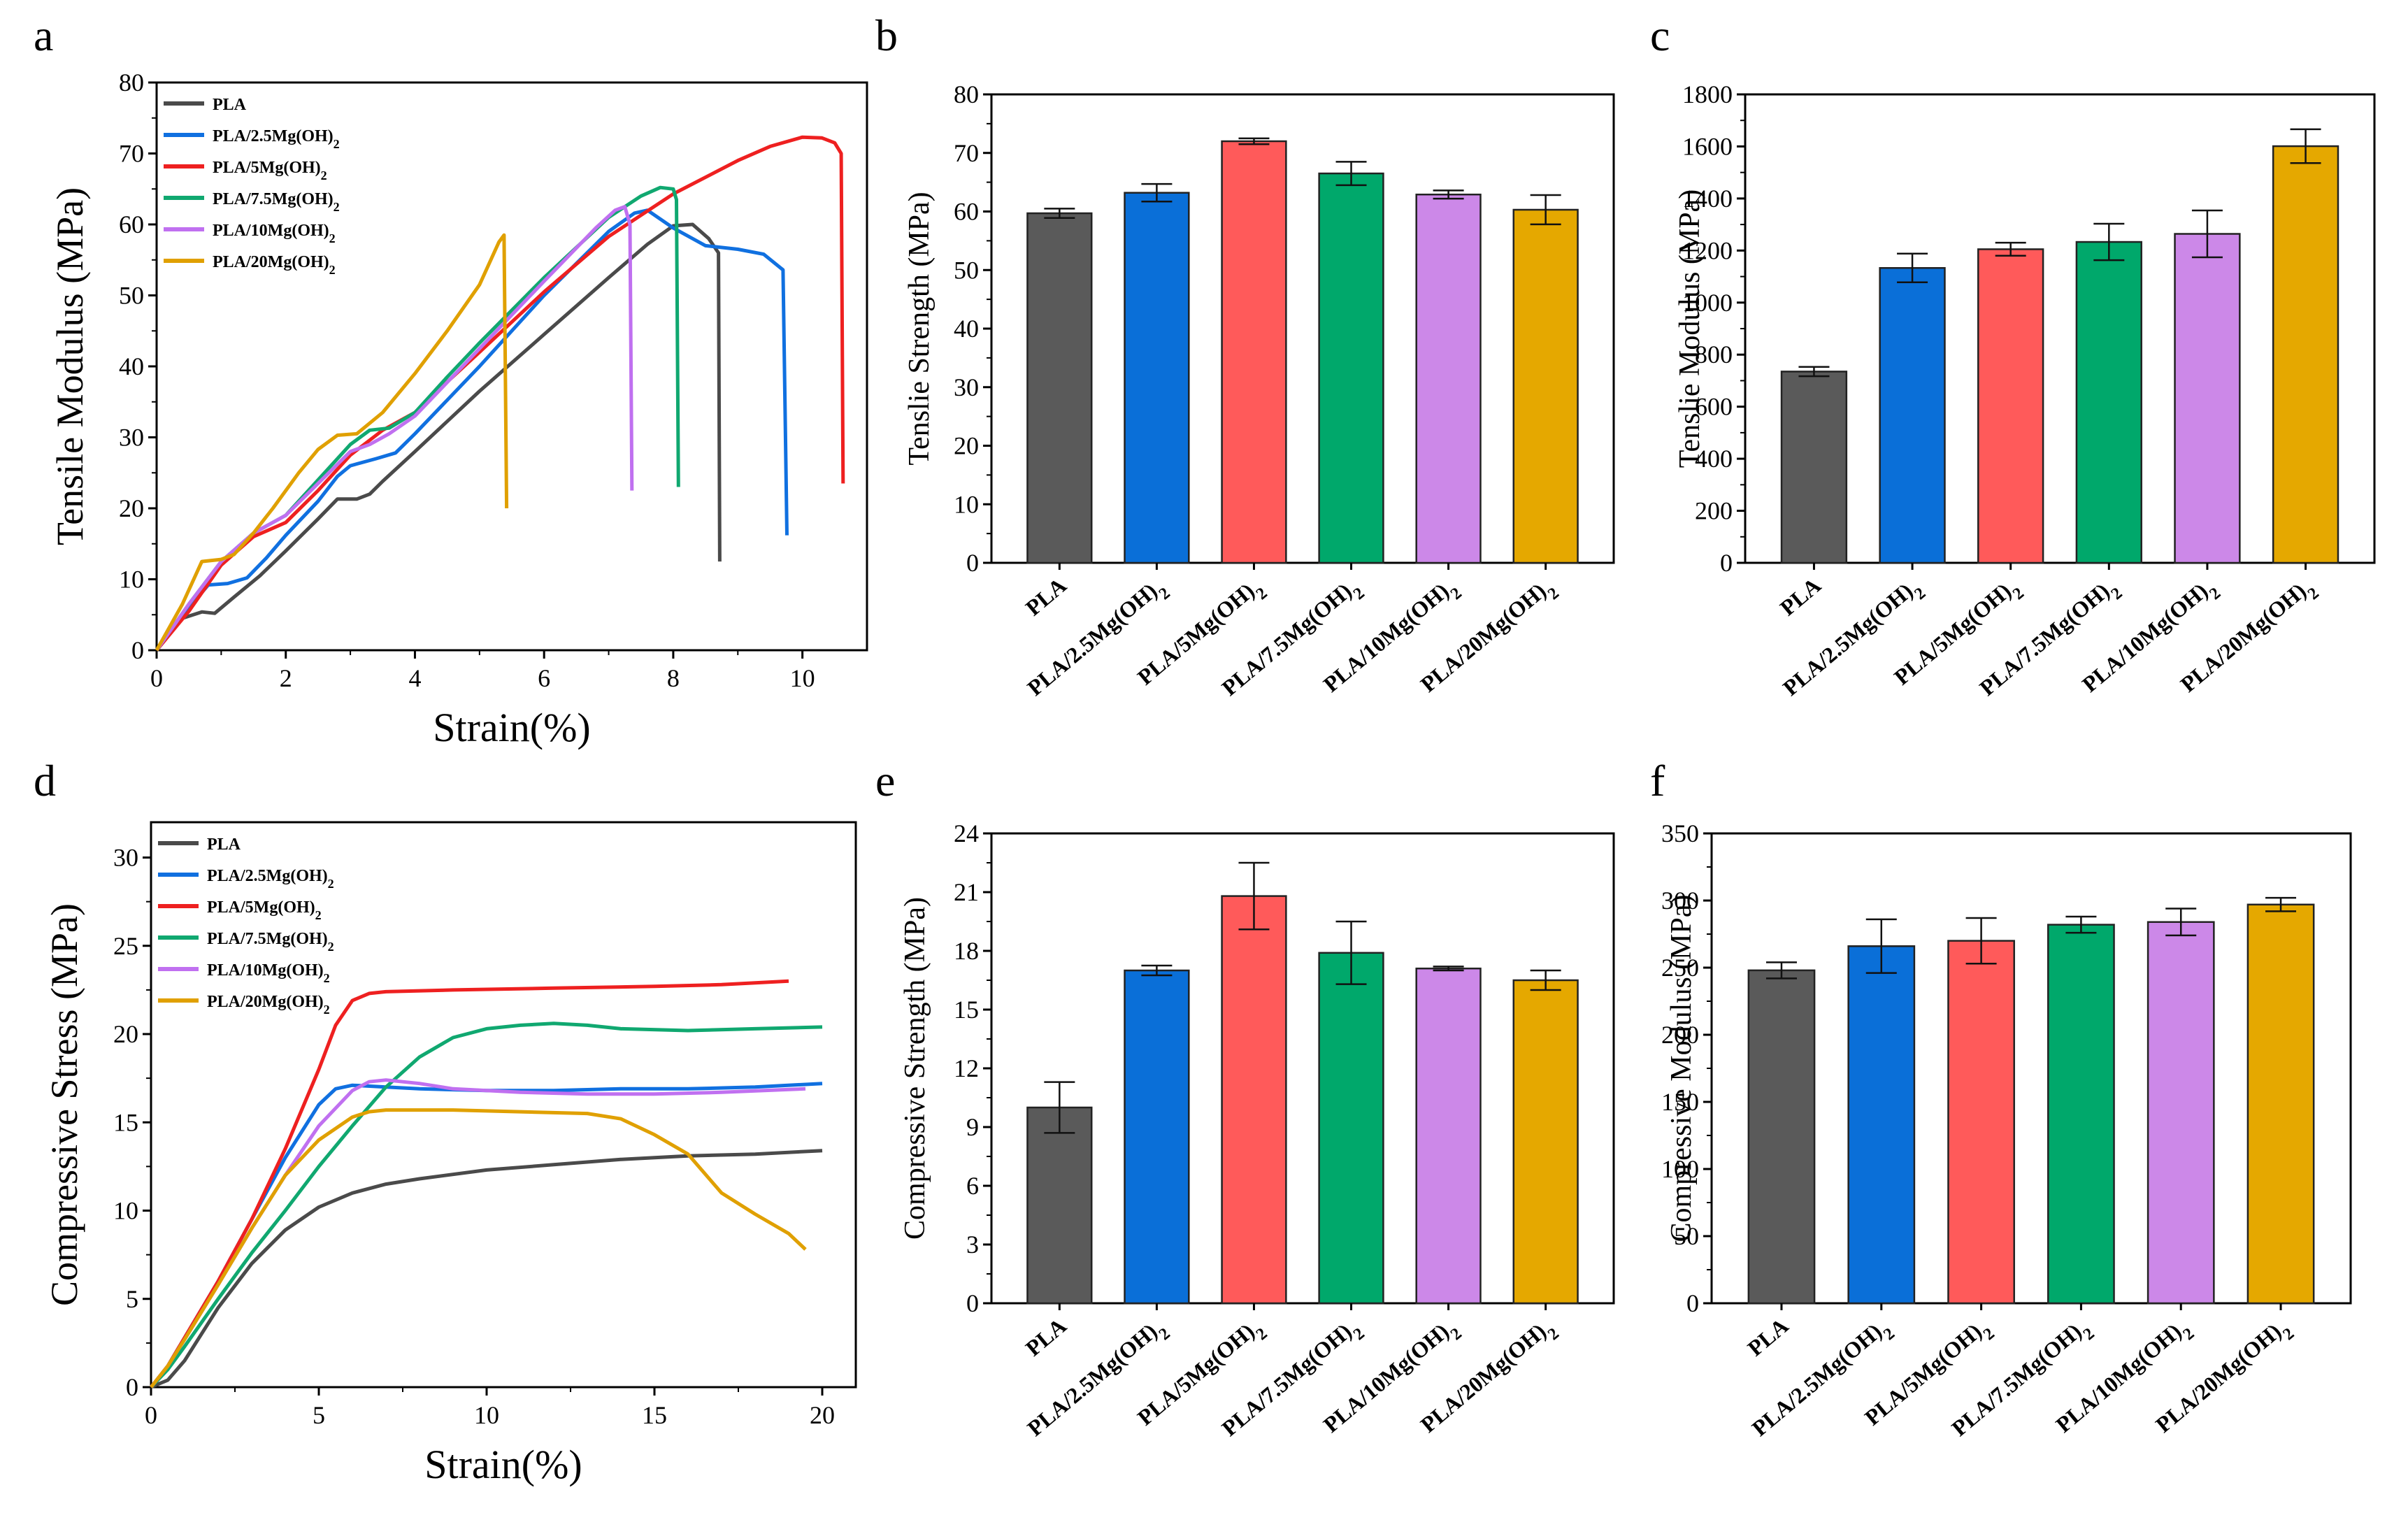  Describe the element at coordinates (966, 951) in the screenshot. I see `y-tick-label: 18` at that location.